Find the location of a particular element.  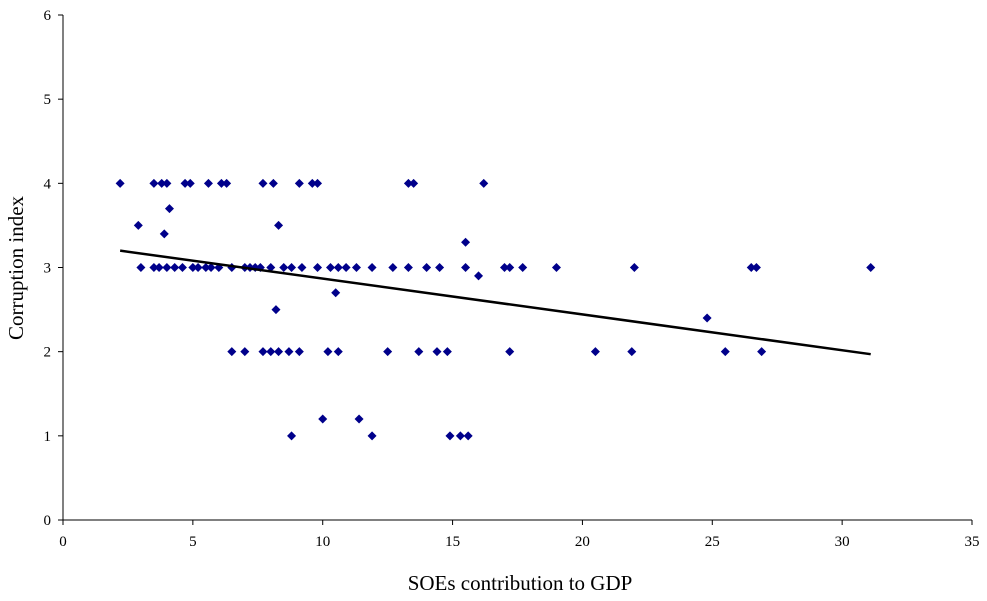

y-tick-label: 4 is located at coordinates (48, 184).